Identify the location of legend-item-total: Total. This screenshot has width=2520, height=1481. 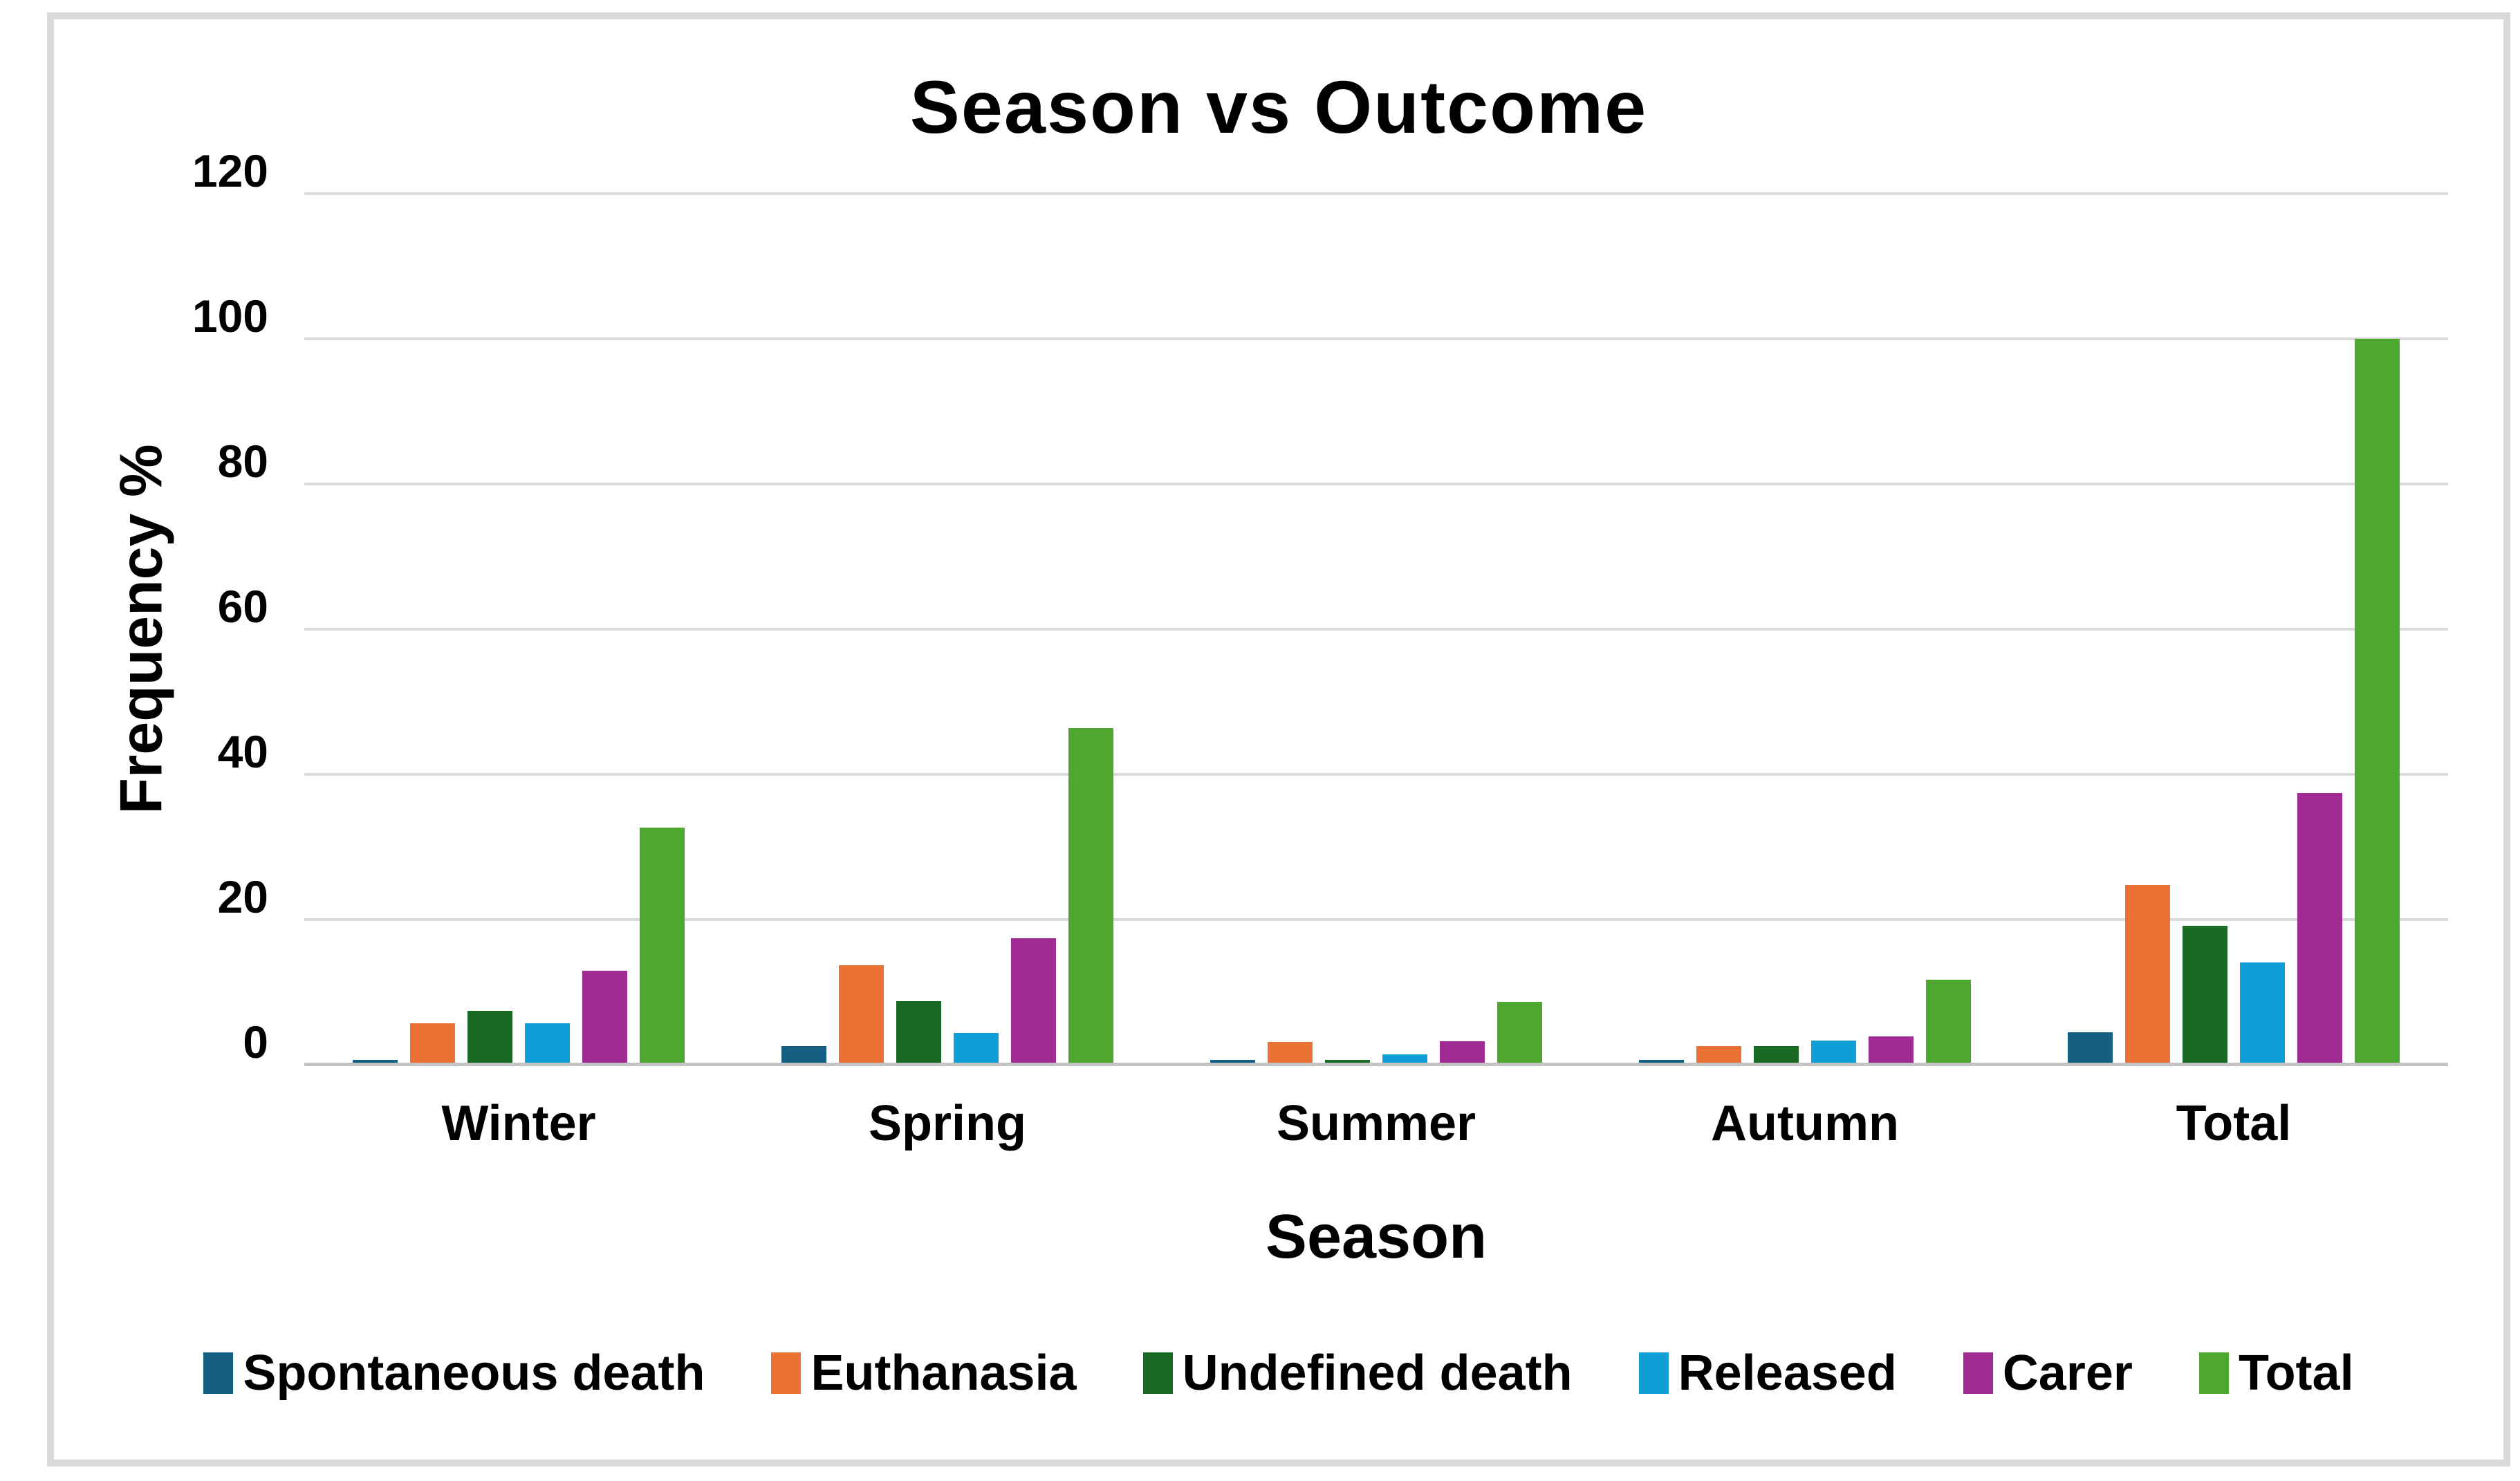
(2276, 1373).